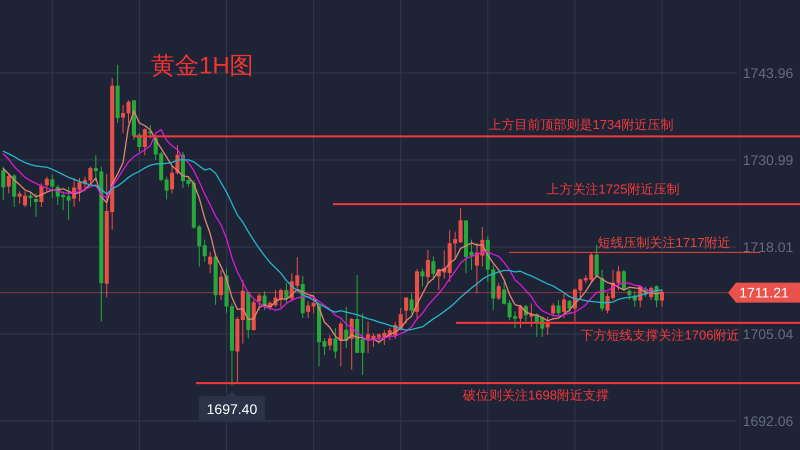 This screenshot has height=450, width=800. I want to click on ref-line-label: 上方目前顶部则是1734附近压制, so click(581, 124).